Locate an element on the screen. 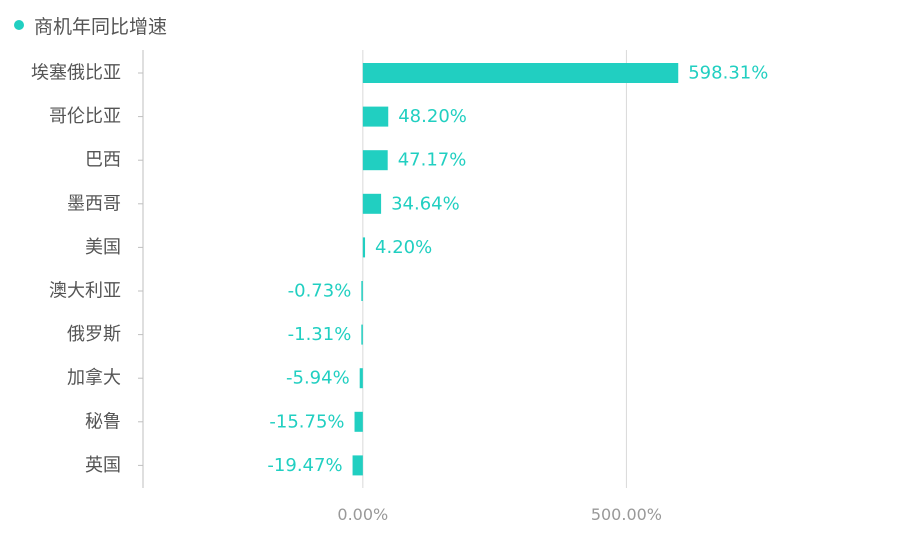 The height and width of the screenshot is (553, 910). category-label: 巴西 is located at coordinates (103, 160).